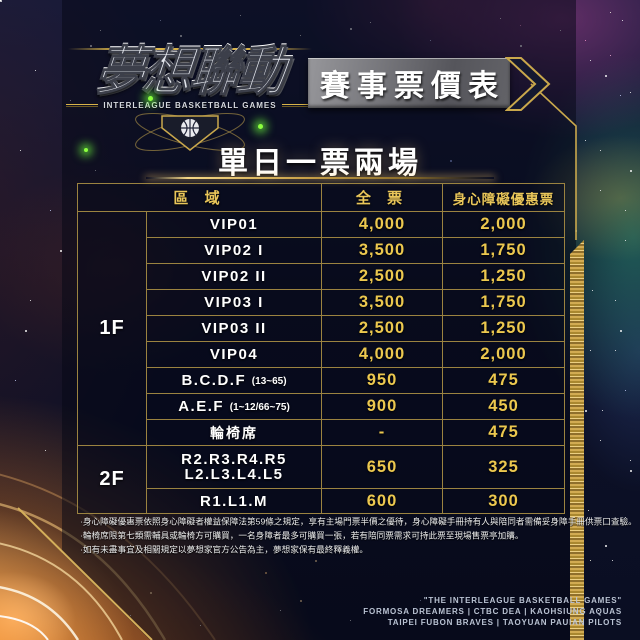  Describe the element at coordinates (522, 600) in the screenshot. I see `credits-line: "THE INTERLEAGUE BASKETBALL GAMES"` at that location.